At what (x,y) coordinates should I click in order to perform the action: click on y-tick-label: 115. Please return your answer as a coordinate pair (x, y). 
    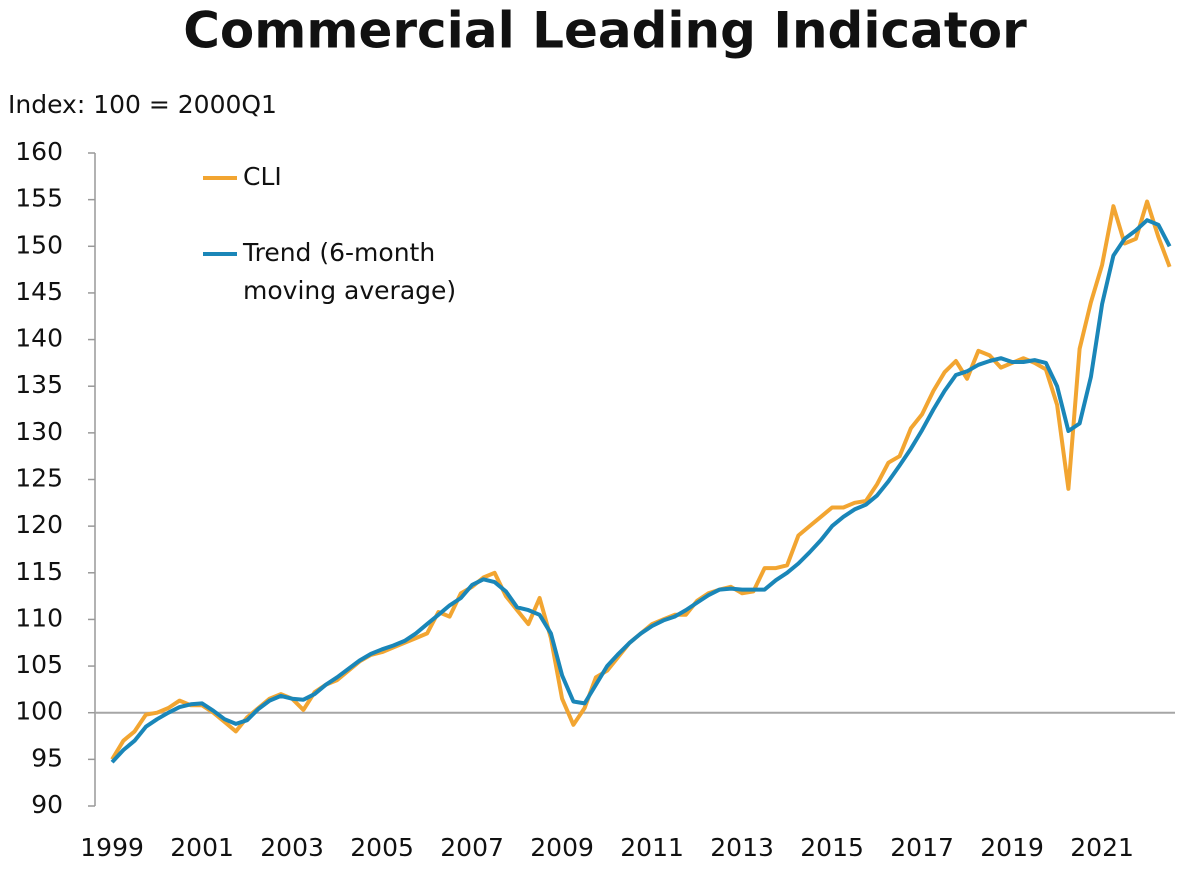
    Looking at the image, I should click on (39, 571).